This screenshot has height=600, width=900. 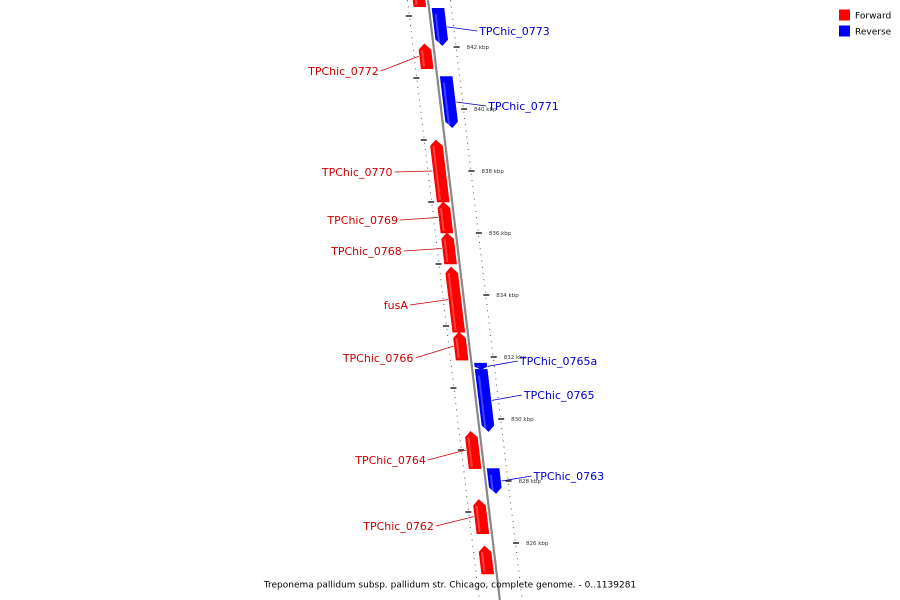 I want to click on gene-top-partial-arrow, so click(x=419, y=3).